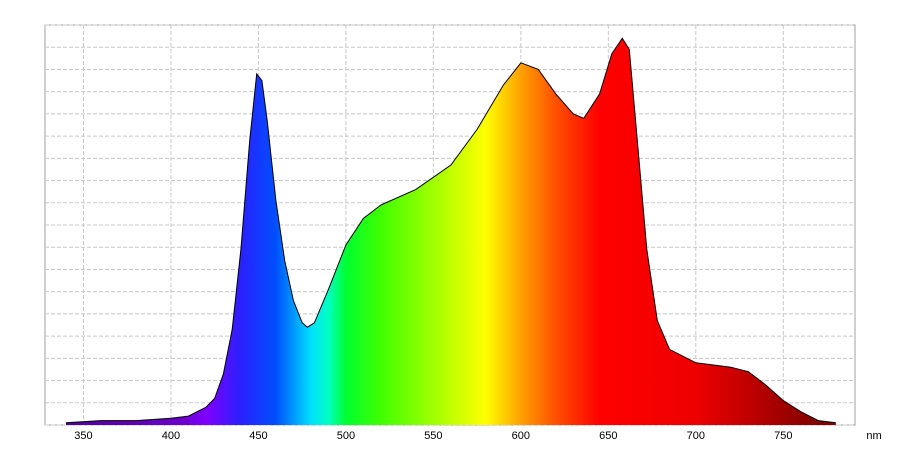 This screenshot has width=913, height=464. Describe the element at coordinates (433, 436) in the screenshot. I see `x-tick-label: 550` at that location.